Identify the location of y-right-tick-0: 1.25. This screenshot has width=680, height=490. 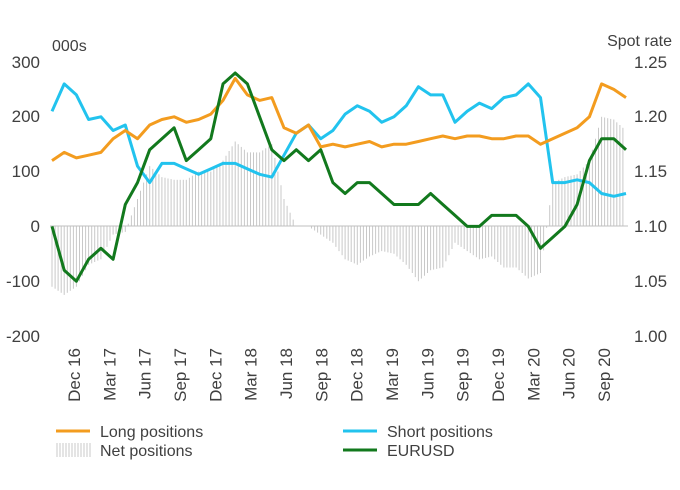
(650, 62).